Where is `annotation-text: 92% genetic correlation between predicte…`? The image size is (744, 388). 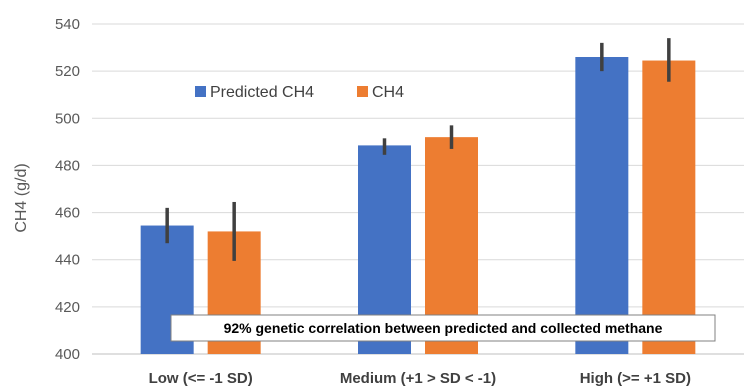 annotation-text: 92% genetic correlation between predicte… is located at coordinates (443, 328).